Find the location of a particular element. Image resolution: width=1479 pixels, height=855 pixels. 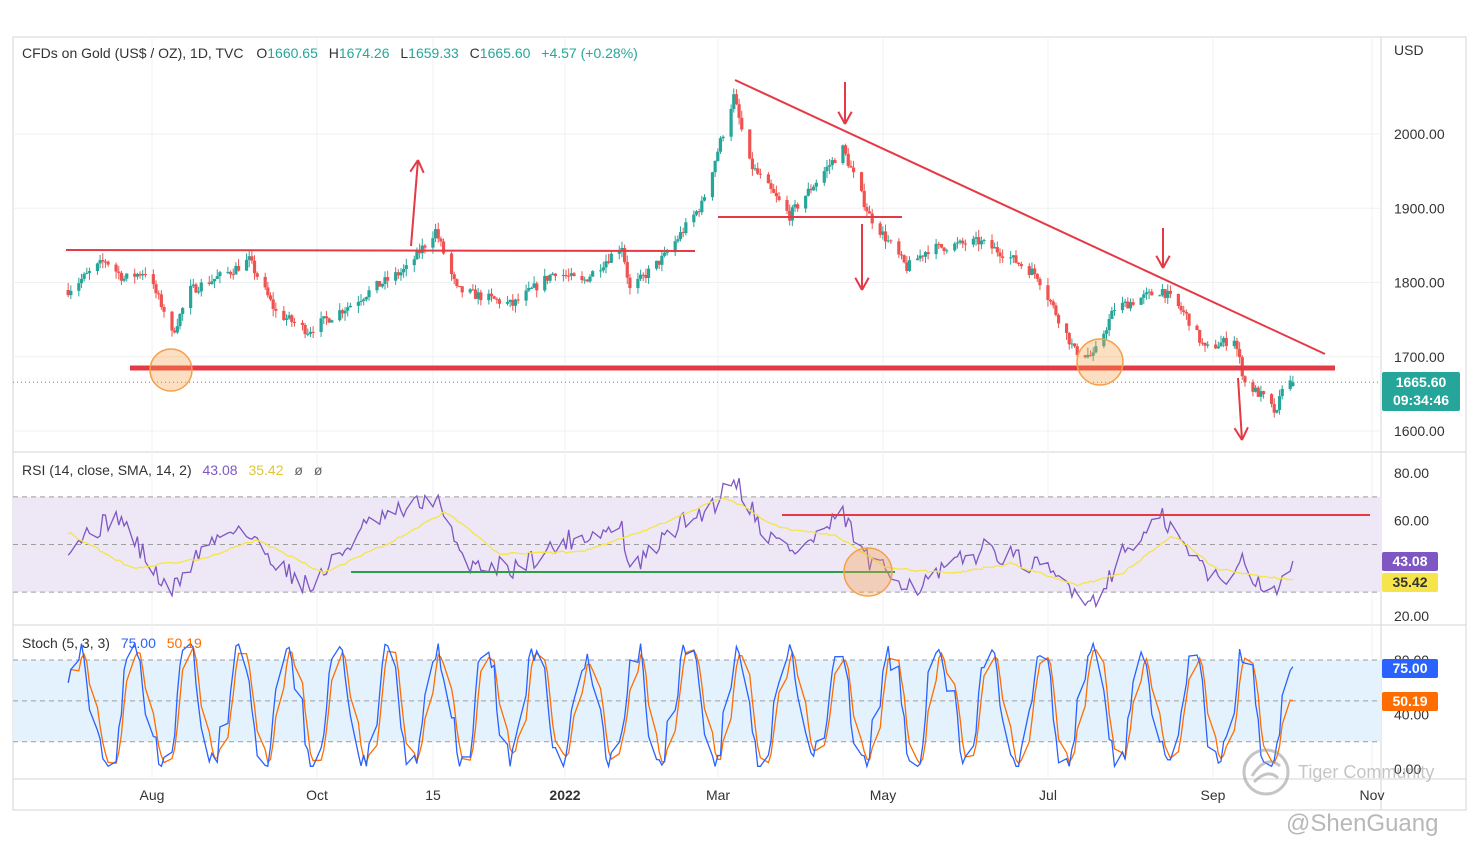

down-arrow-target-shaft is located at coordinates (1240, 409).